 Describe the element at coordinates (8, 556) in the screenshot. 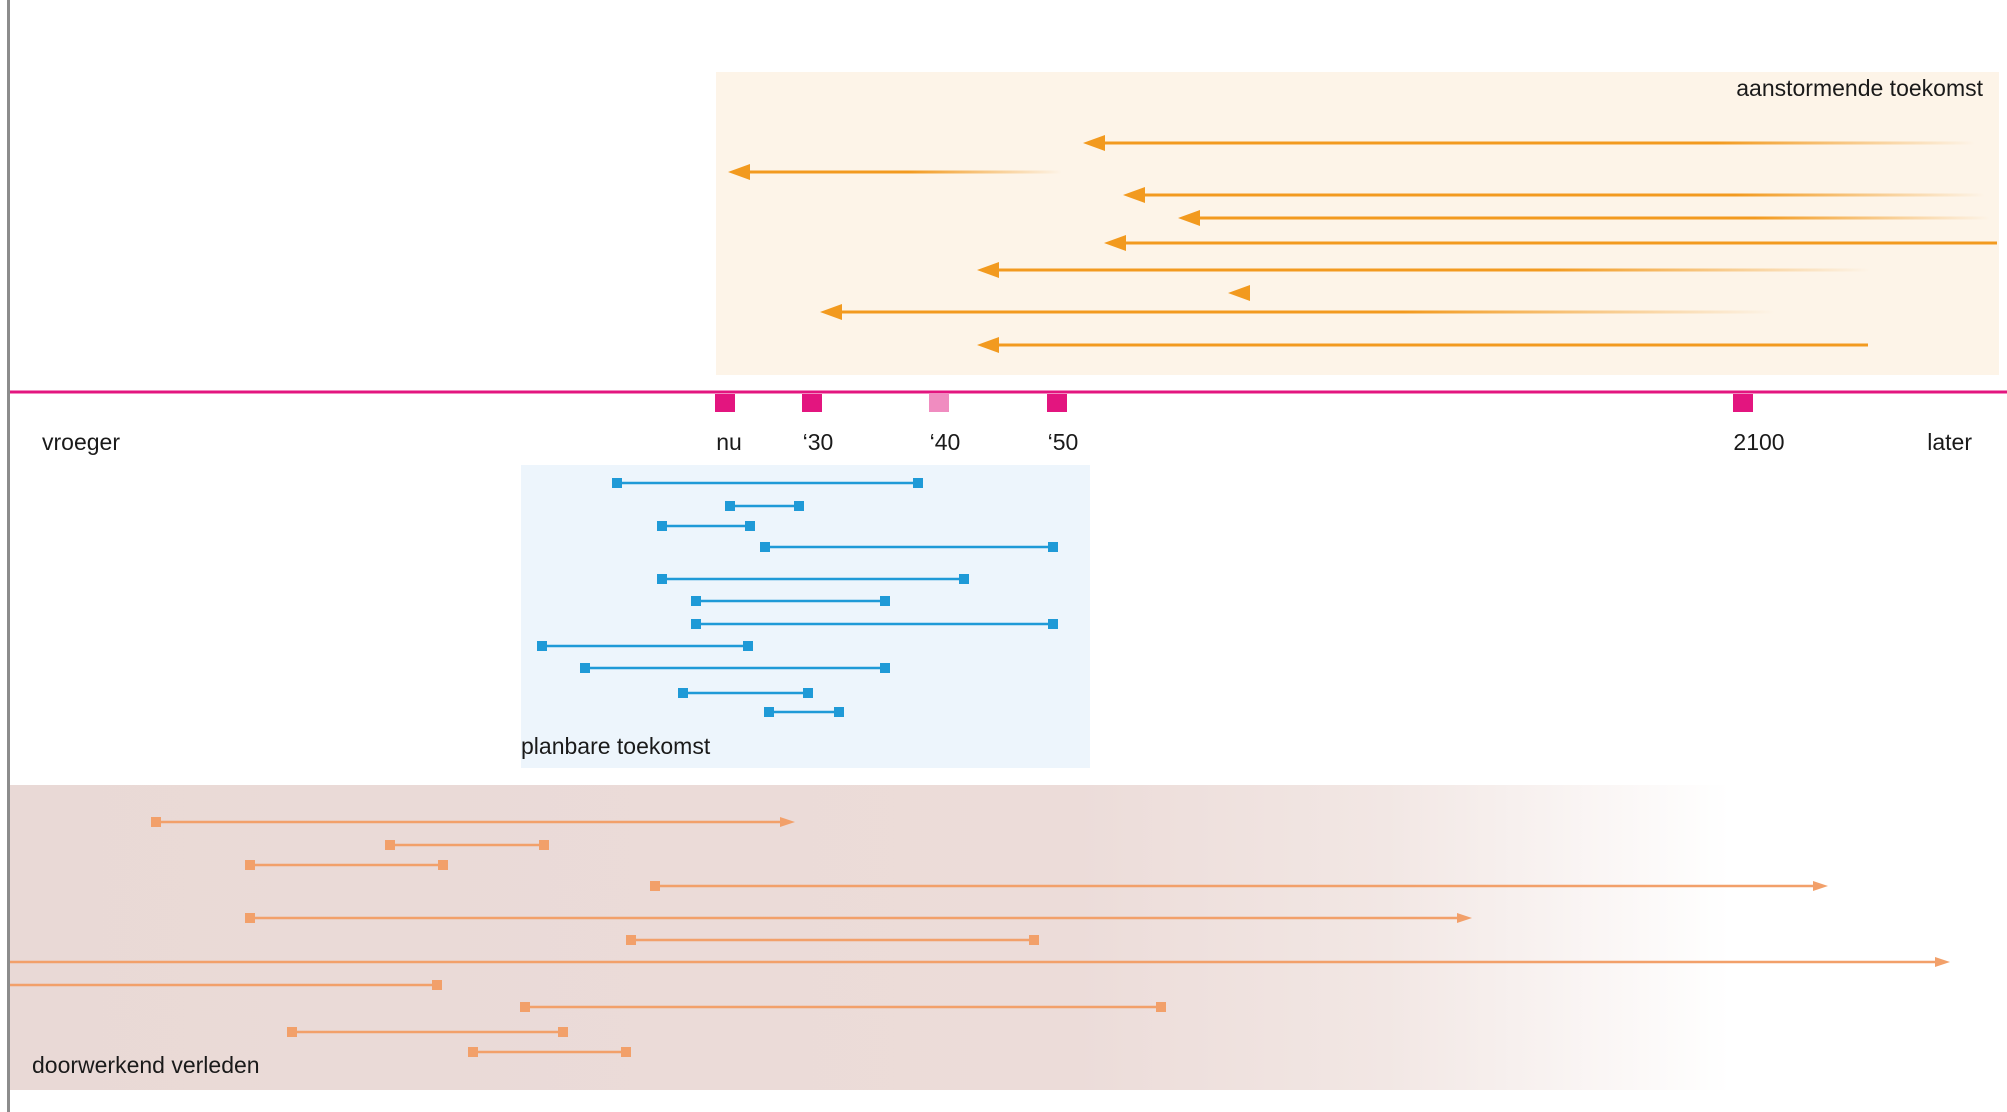

I see `left-border` at that location.